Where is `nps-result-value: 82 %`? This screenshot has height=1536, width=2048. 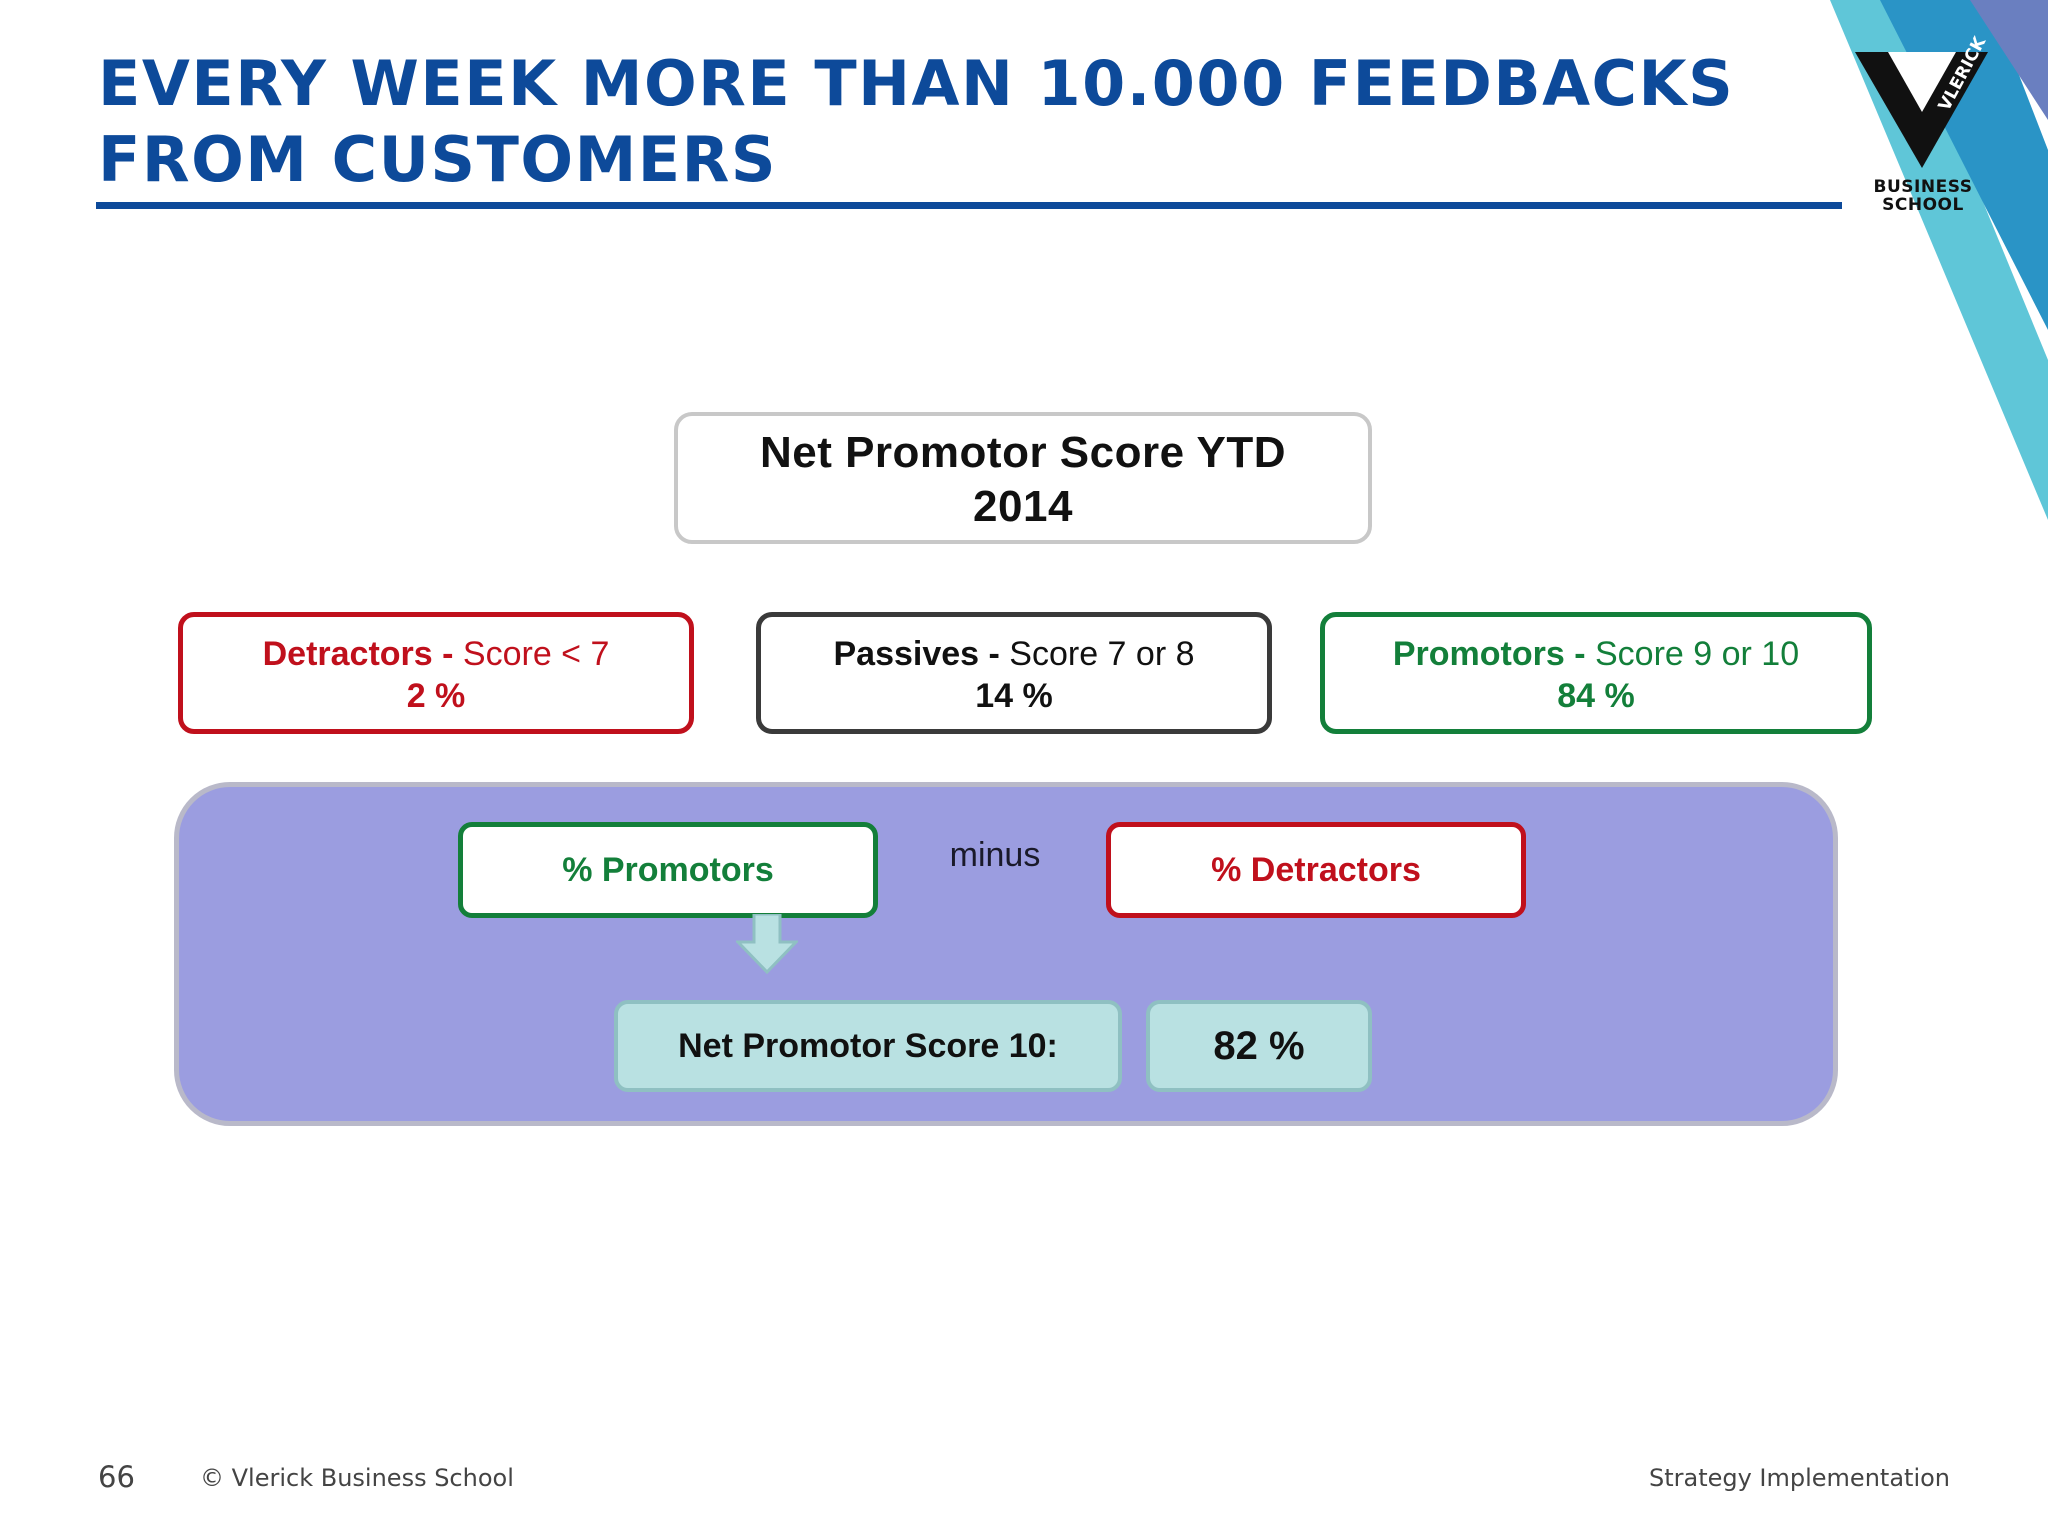 nps-result-value: 82 % is located at coordinates (1259, 1046).